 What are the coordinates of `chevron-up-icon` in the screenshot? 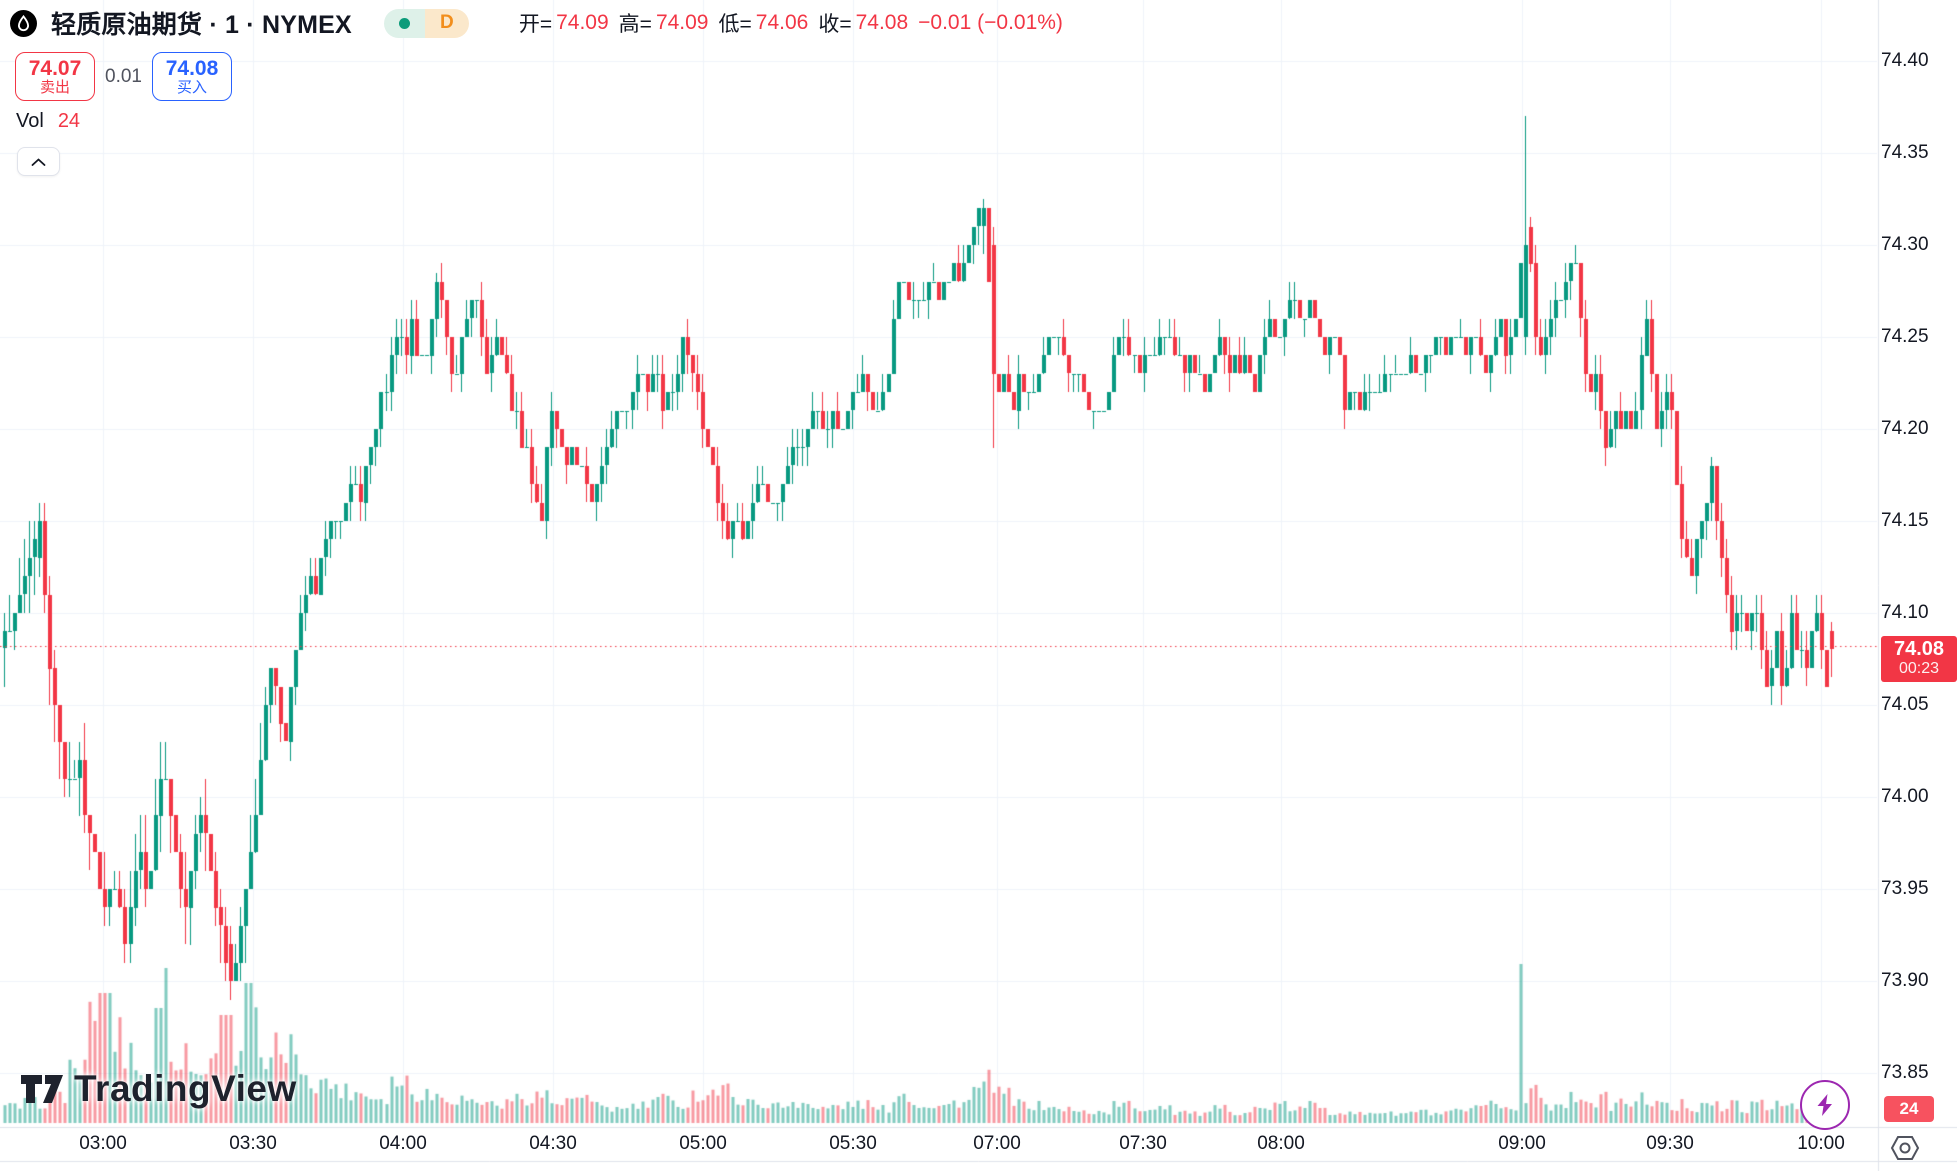 It's located at (38, 162).